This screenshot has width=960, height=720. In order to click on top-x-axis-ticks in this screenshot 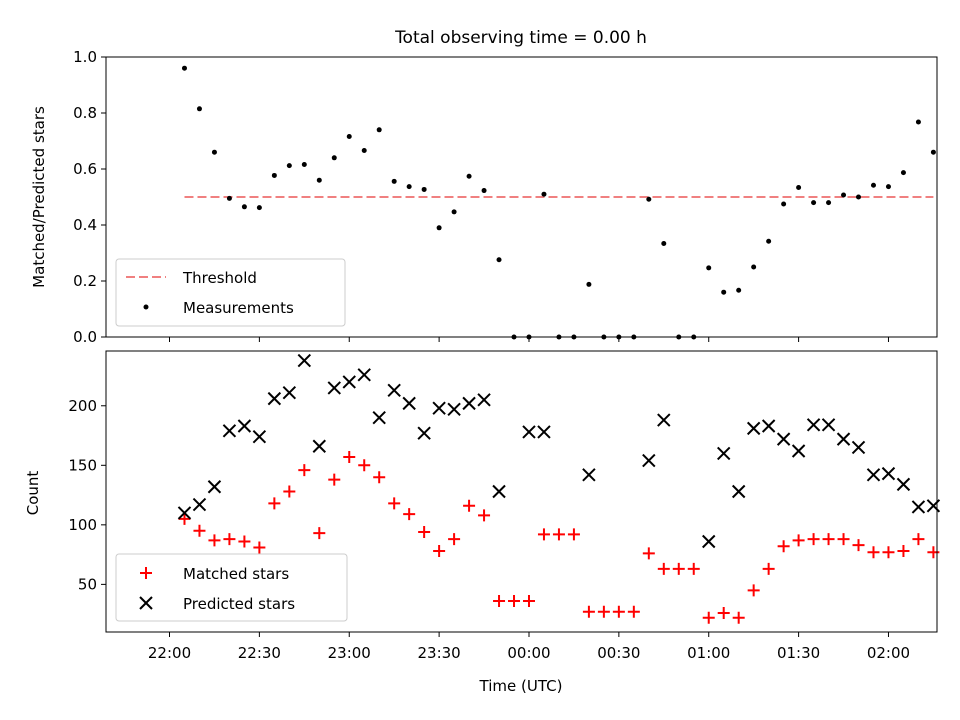, I will do `click(529, 339)`.